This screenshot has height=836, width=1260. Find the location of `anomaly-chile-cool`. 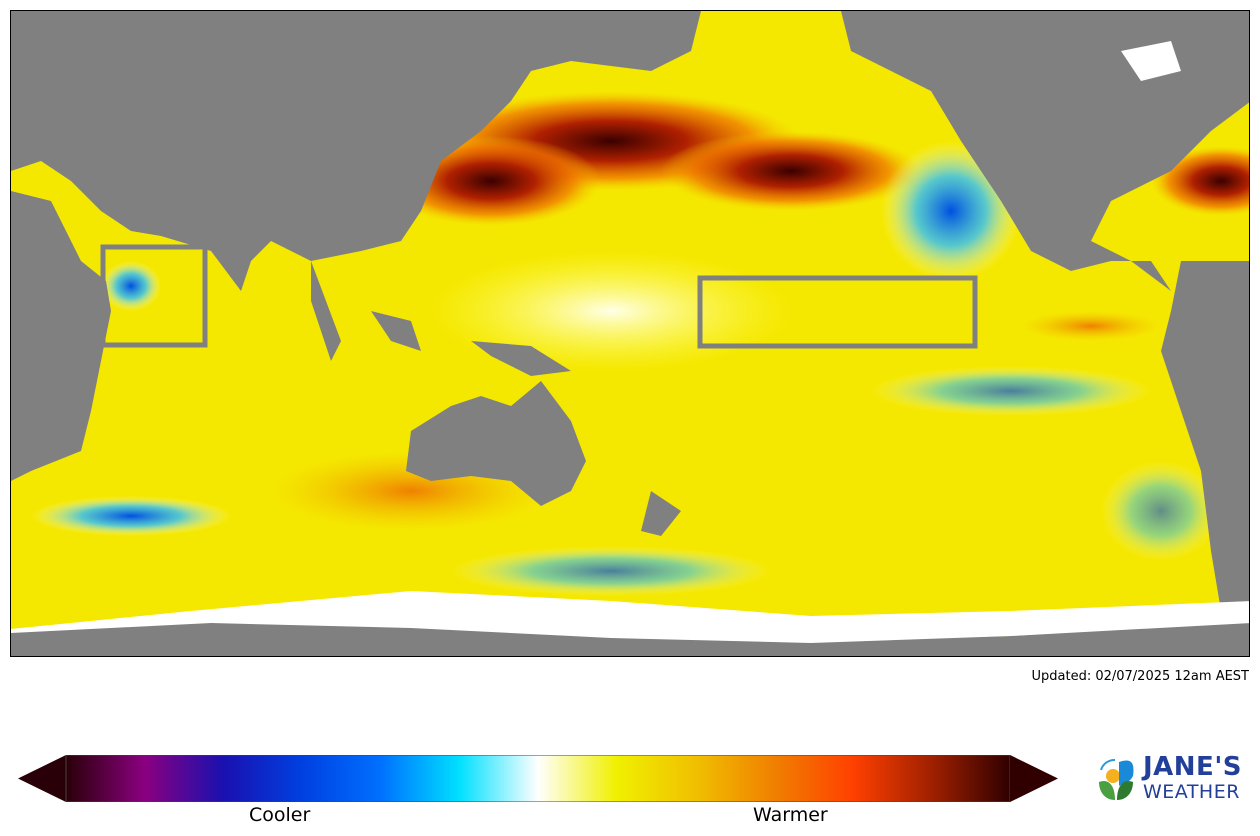

anomaly-chile-cool is located at coordinates (1161, 511).